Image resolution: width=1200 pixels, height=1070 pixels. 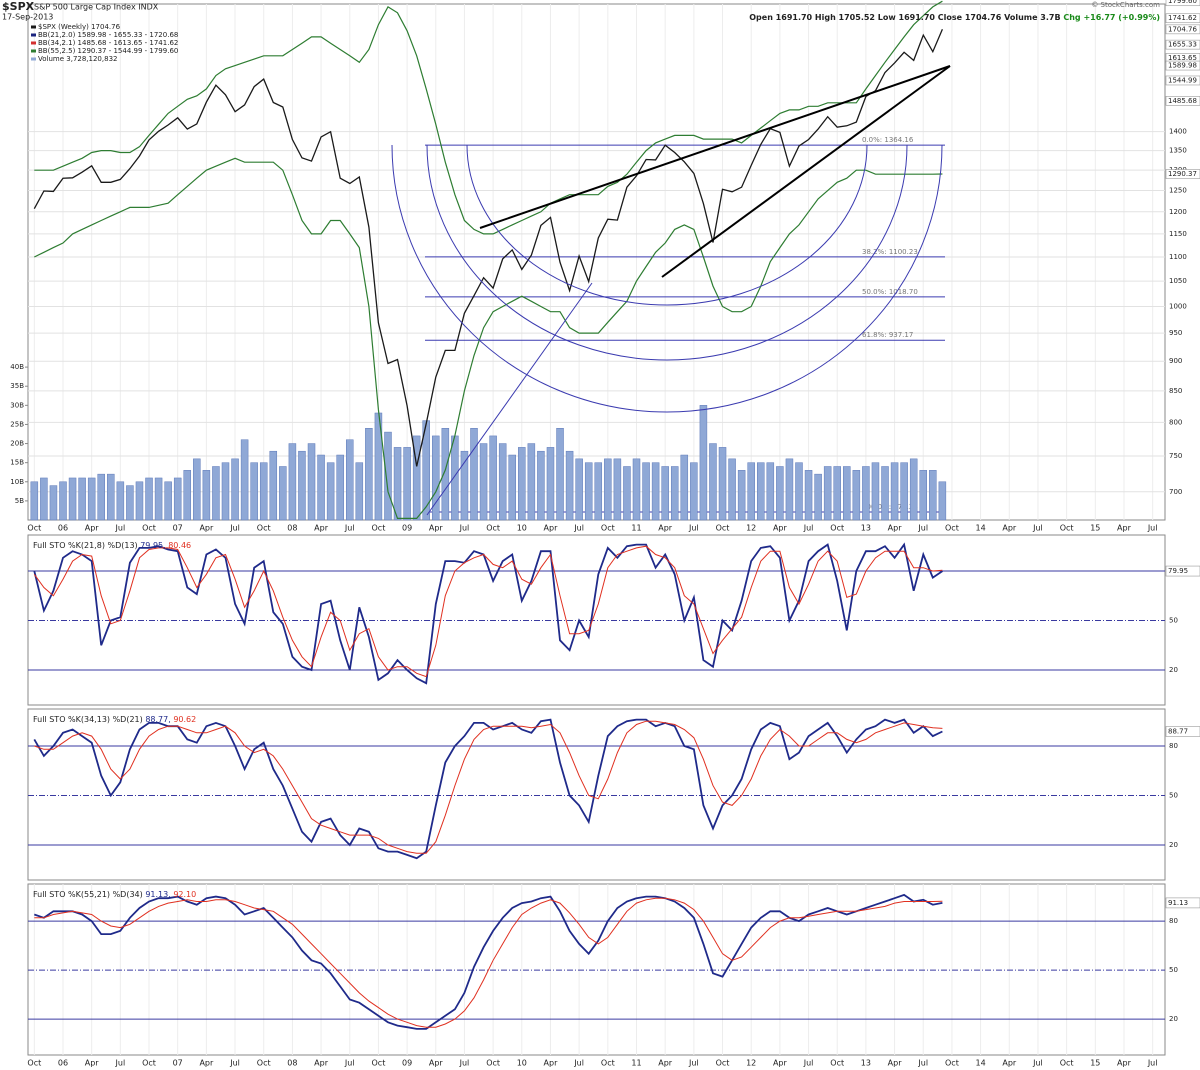 I want to click on x-tick-label: 14, so click(x=981, y=528).